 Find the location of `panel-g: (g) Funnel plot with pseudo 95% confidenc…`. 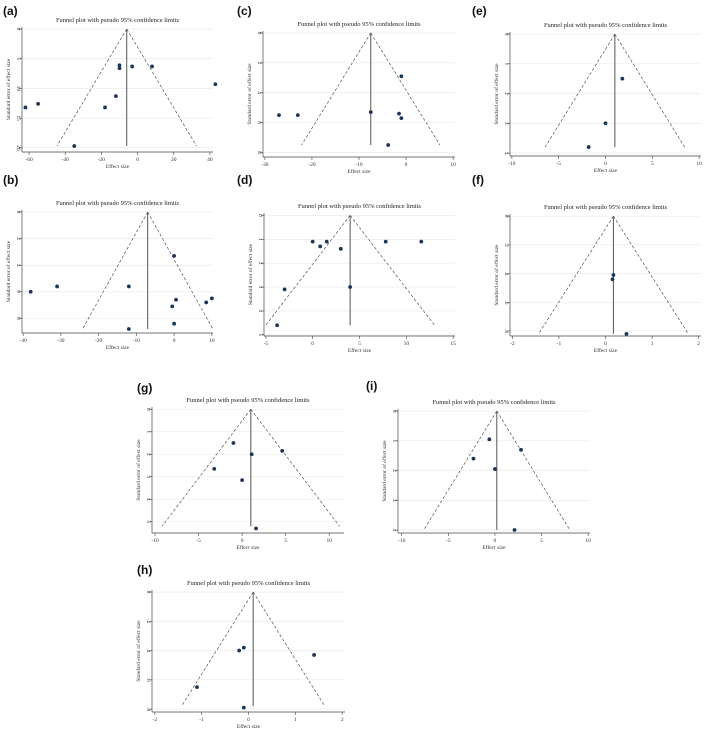

panel-g: (g) Funnel plot with pseudo 95% confidenc… is located at coordinates (239, 466).